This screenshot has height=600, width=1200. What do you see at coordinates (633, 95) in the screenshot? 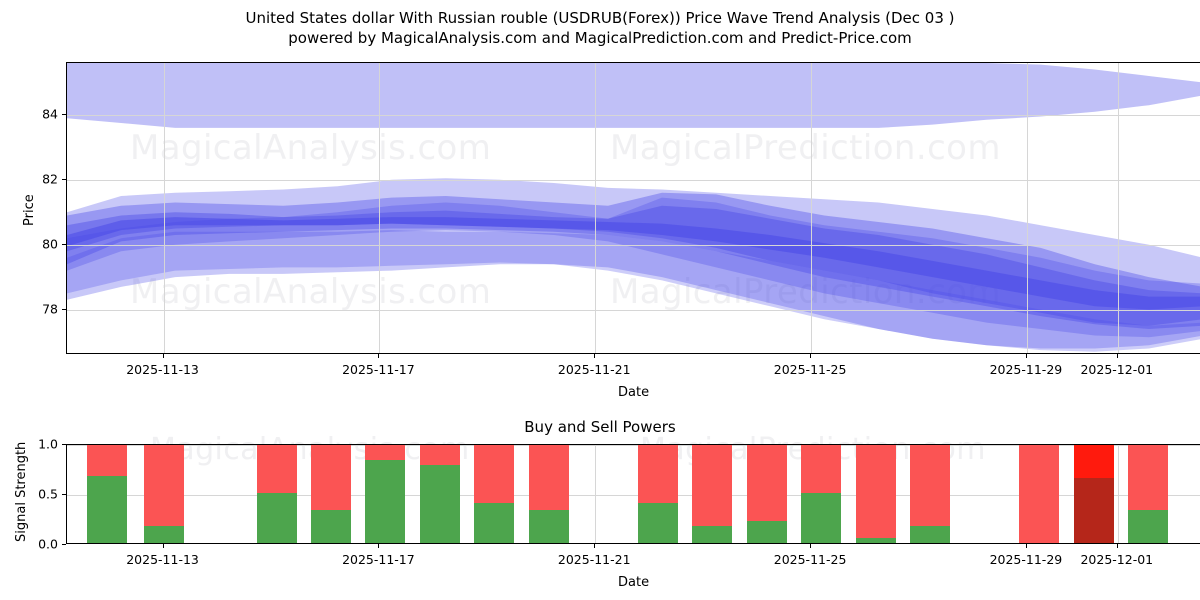
I see `wave-band-upper-band` at bounding box center [633, 95].